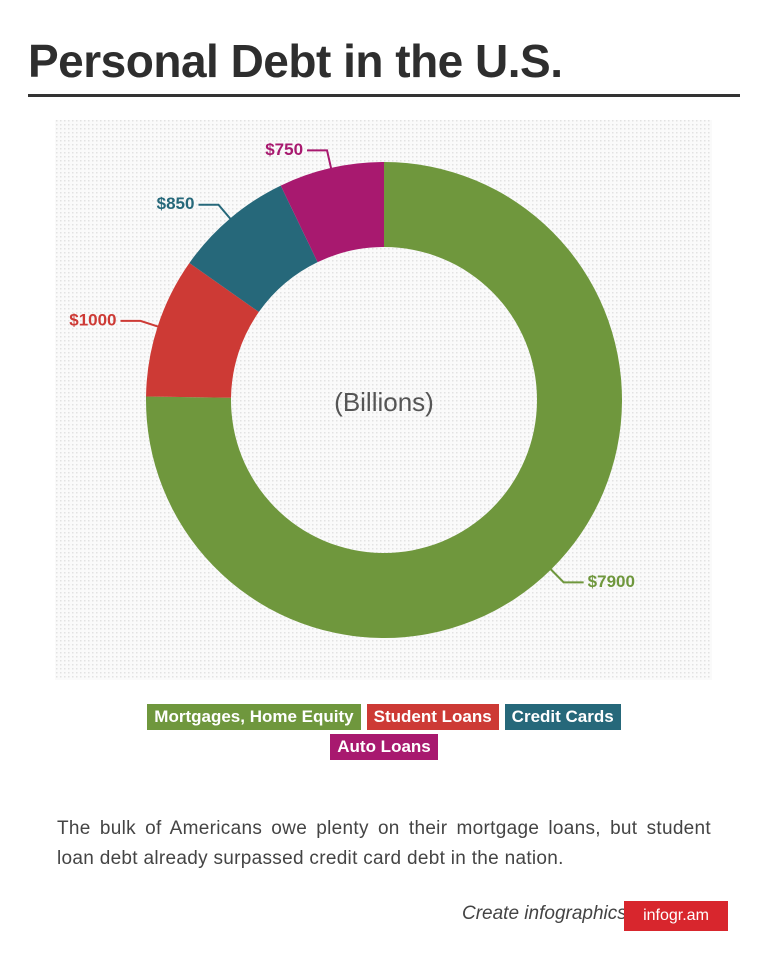  What do you see at coordinates (562, 717) in the screenshot?
I see `legend-item: Credit Cards` at bounding box center [562, 717].